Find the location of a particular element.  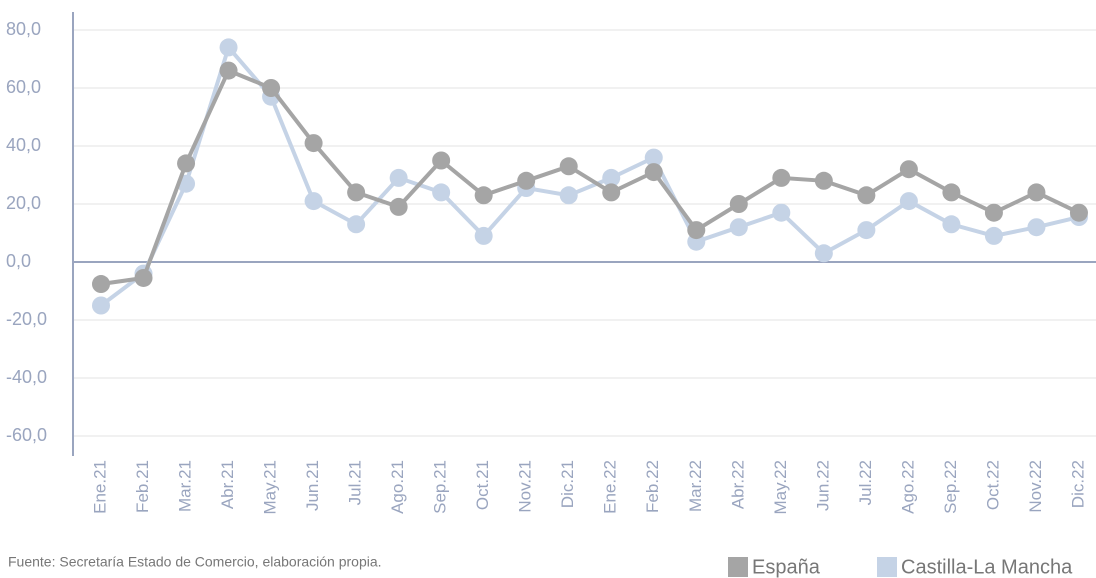

x-tick-label: Feb.22 is located at coordinates (652, 486).